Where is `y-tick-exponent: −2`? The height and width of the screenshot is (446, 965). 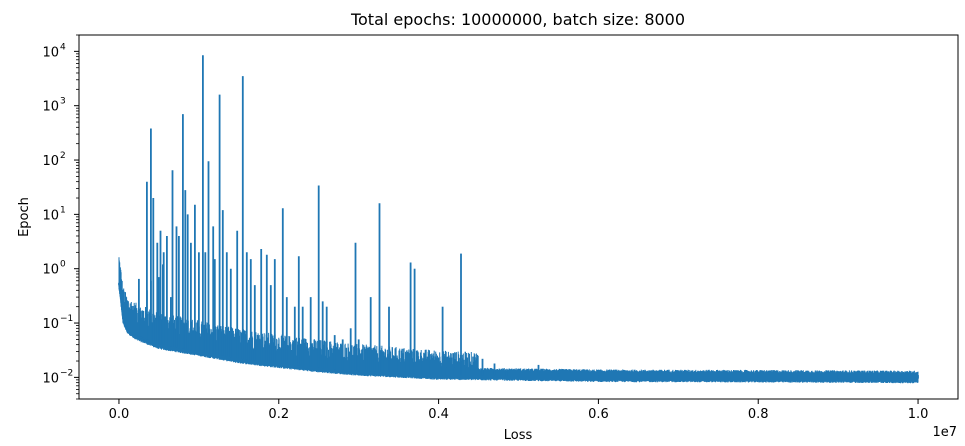 y-tick-exponent: −2 is located at coordinates (66, 373).